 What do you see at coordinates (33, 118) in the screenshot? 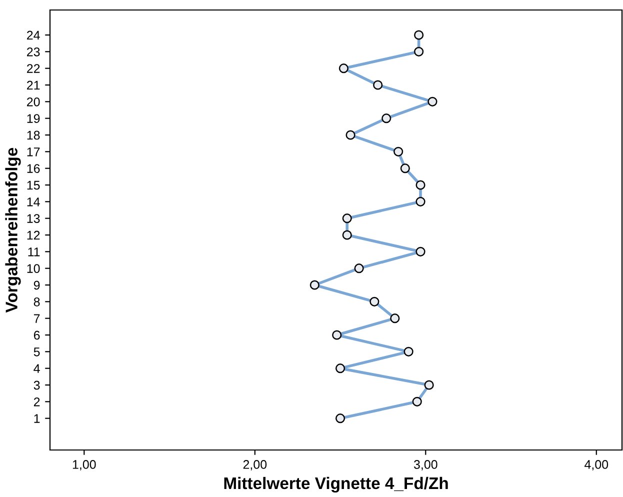
I see `y-tick-label: 19` at bounding box center [33, 118].